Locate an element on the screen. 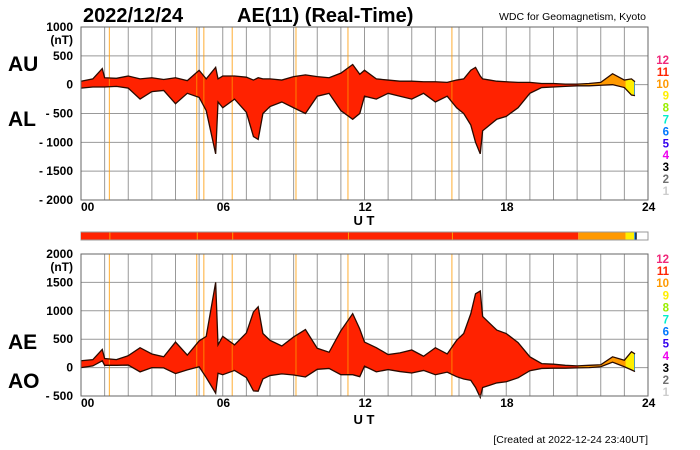 The width and height of the screenshot is (700, 450). x-axis-label-bottom: U T is located at coordinates (364, 419).